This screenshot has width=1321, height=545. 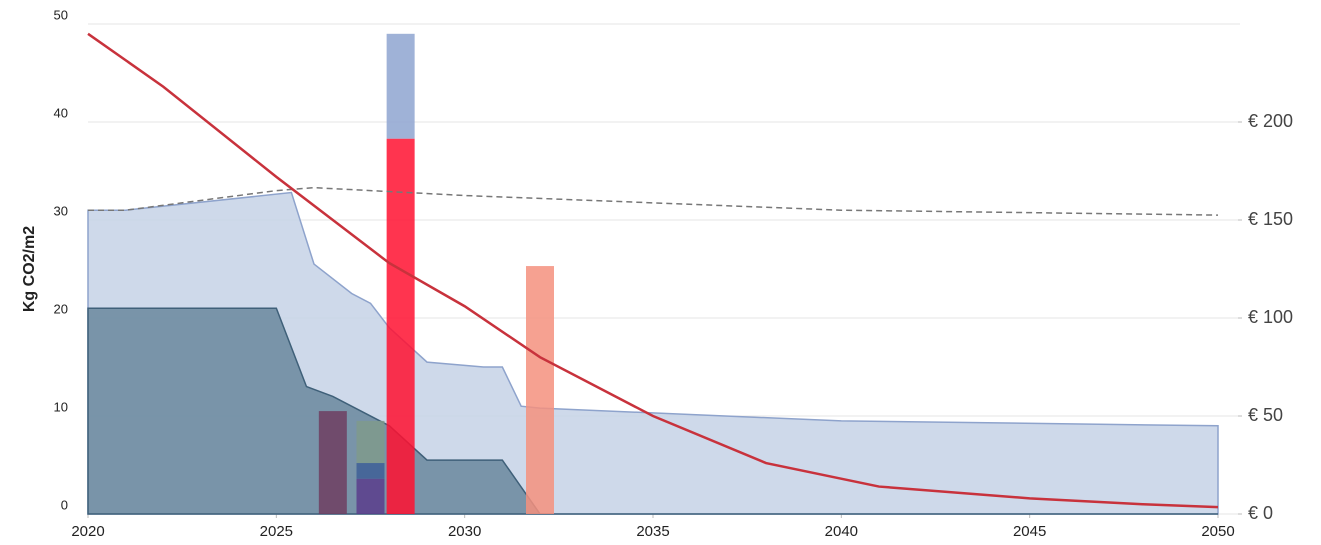 What do you see at coordinates (61, 210) in the screenshot?
I see `y-tick-label: 30` at bounding box center [61, 210].